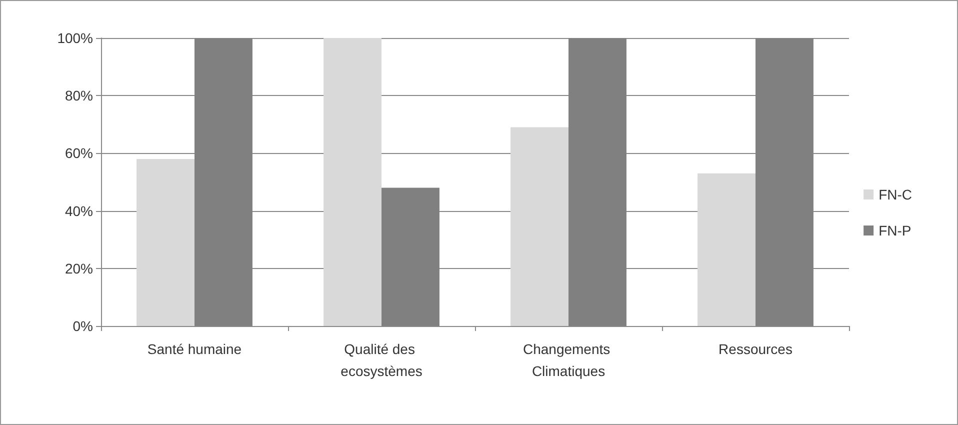 This screenshot has height=425, width=958. What do you see at coordinates (381, 360) in the screenshot?
I see `x-tick-label: Qualité des ecosystèmes` at bounding box center [381, 360].